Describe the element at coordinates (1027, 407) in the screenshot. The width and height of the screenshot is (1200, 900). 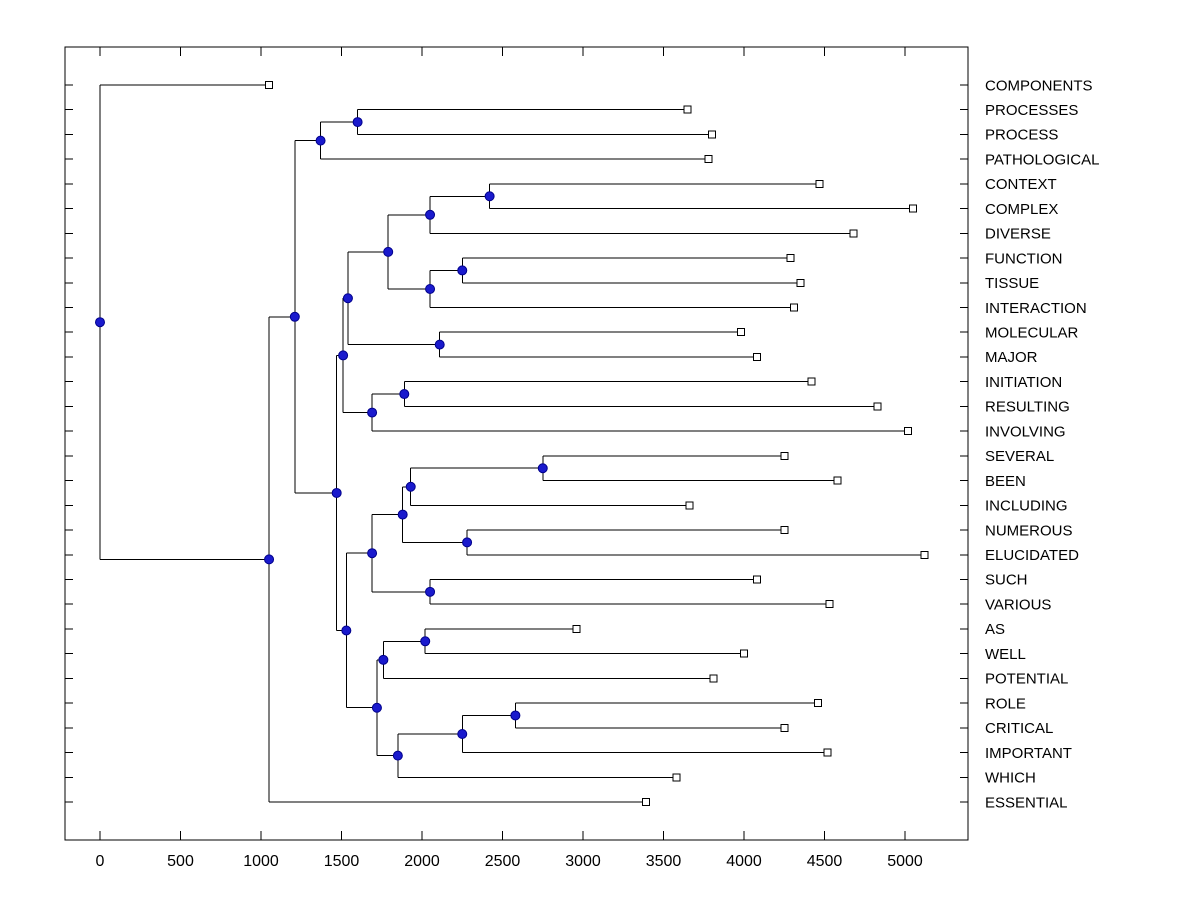
I see `leaf-label: RESULTING` at that location.